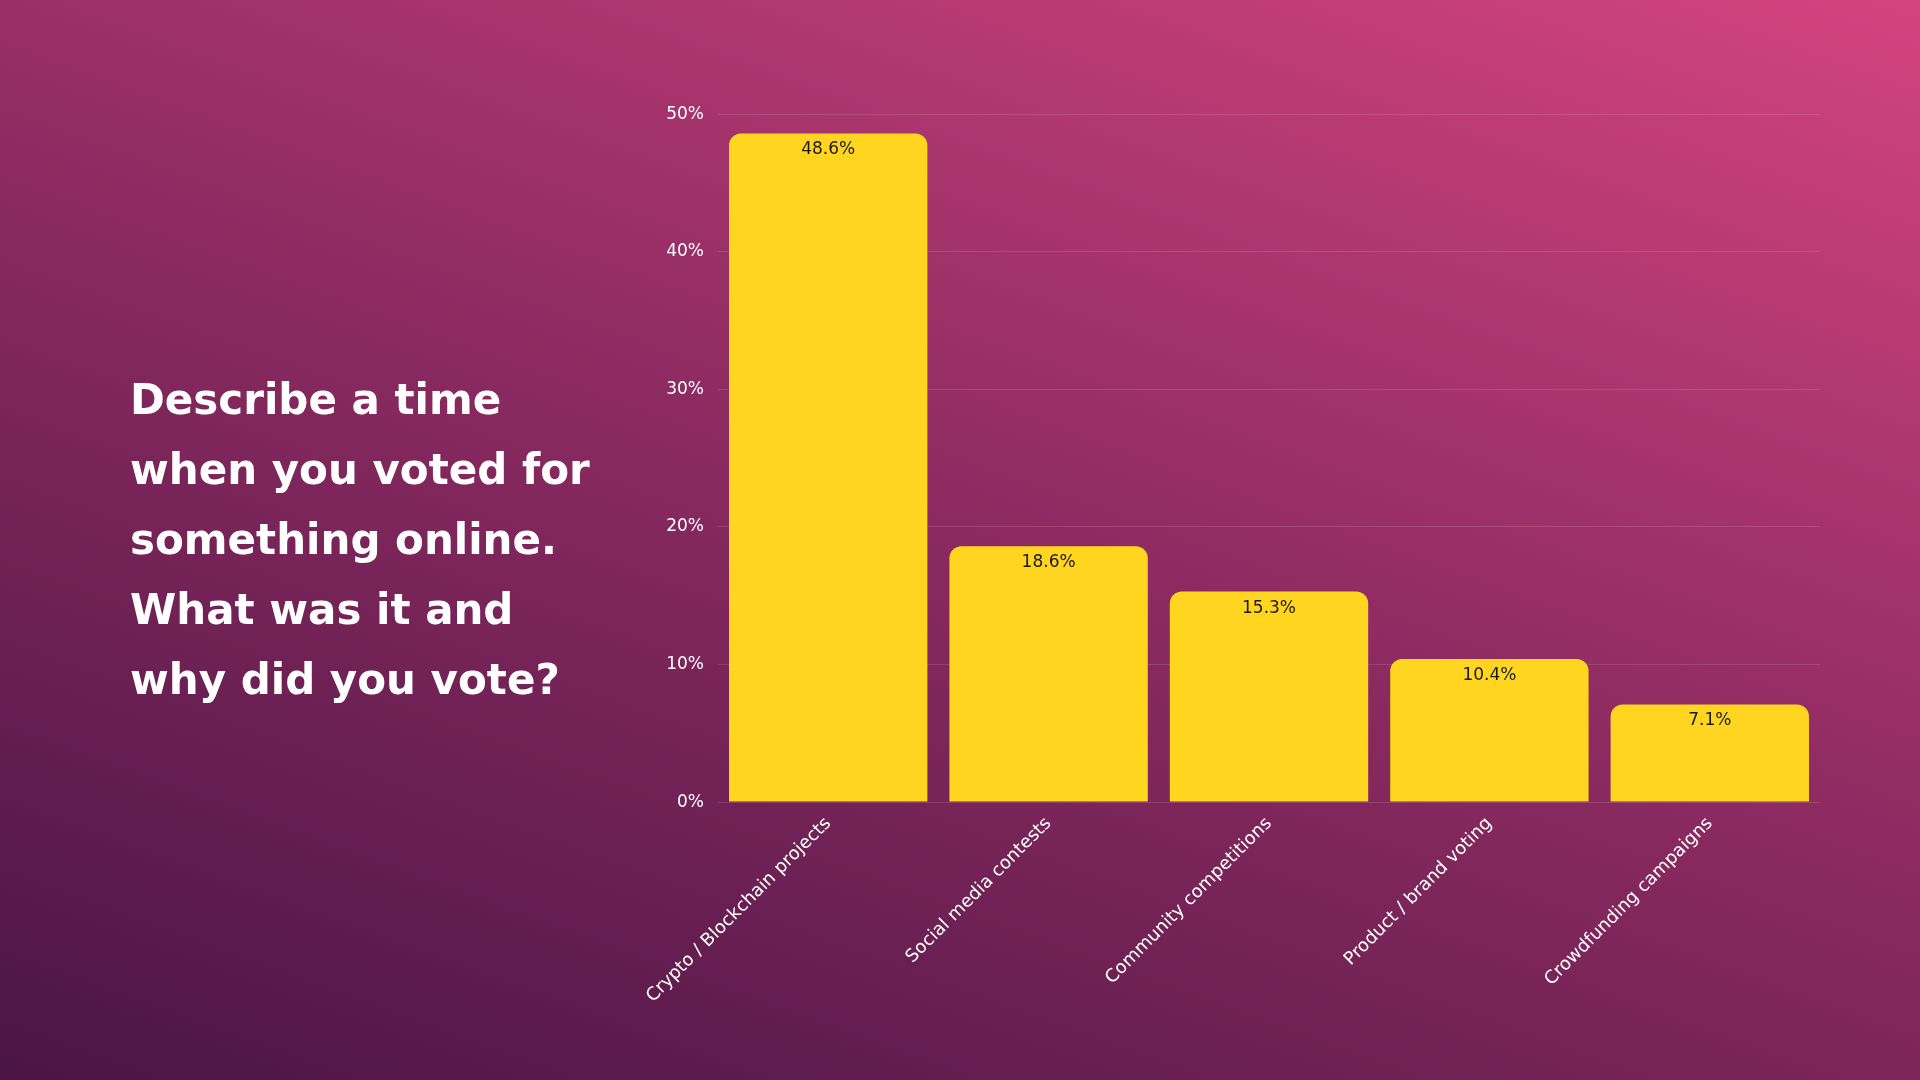 Image resolution: width=1920 pixels, height=1080 pixels. Describe the element at coordinates (1489, 673) in the screenshot. I see `data-label: 10.4%` at that location.